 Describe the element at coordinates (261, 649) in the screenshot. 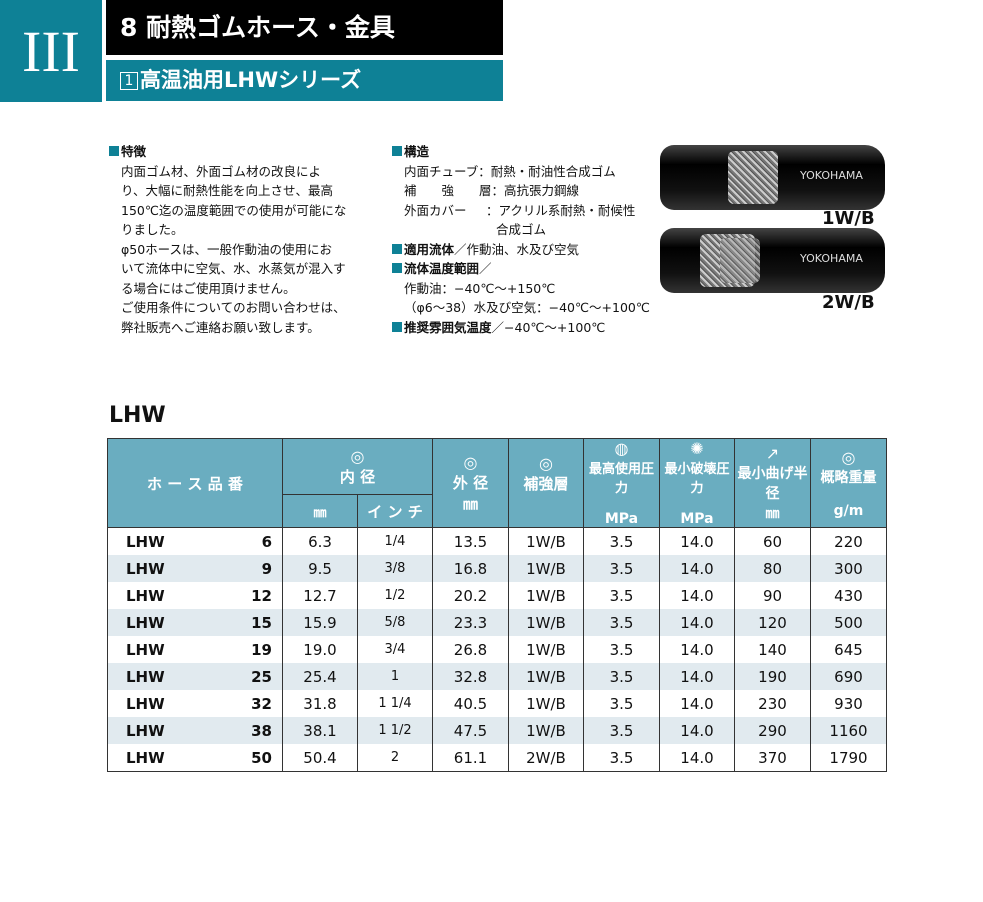

I see `hose-size: 19` at that location.